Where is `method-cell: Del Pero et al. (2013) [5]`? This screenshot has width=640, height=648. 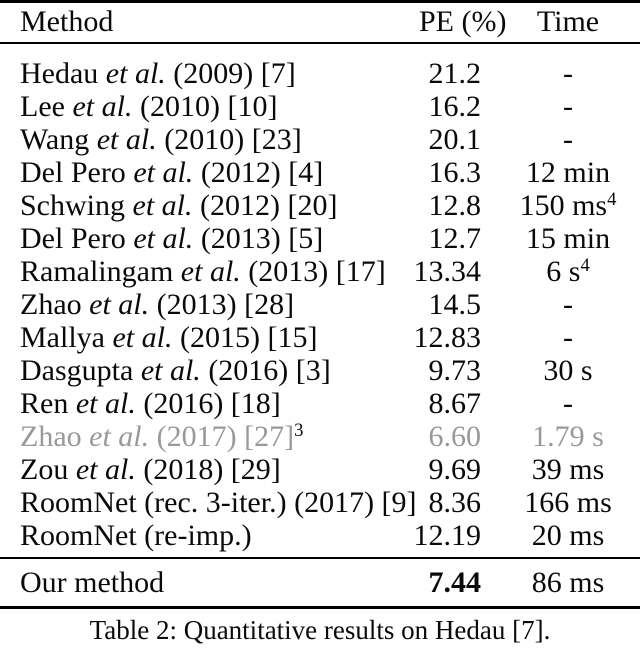
method-cell: Del Pero et al. (2013) [5] is located at coordinates (172, 238).